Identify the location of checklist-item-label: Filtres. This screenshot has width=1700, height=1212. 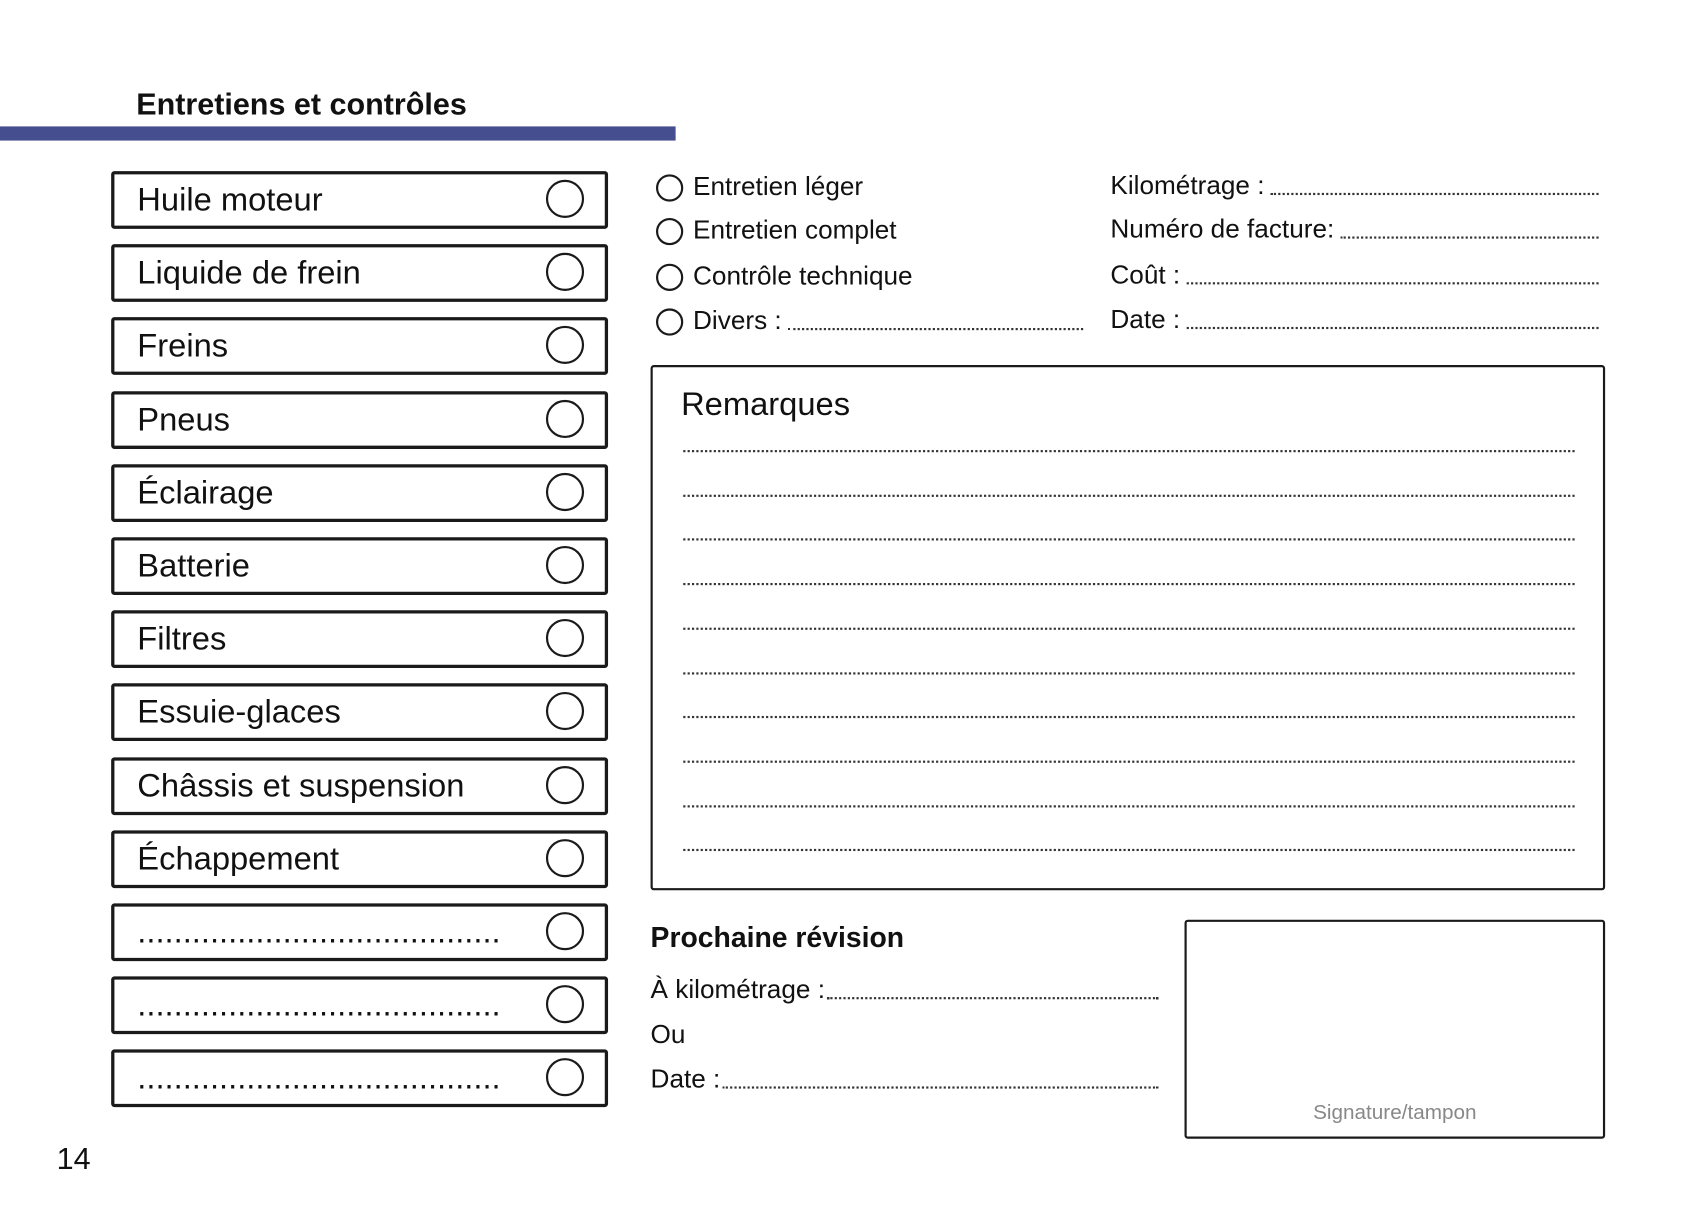
(182, 639).